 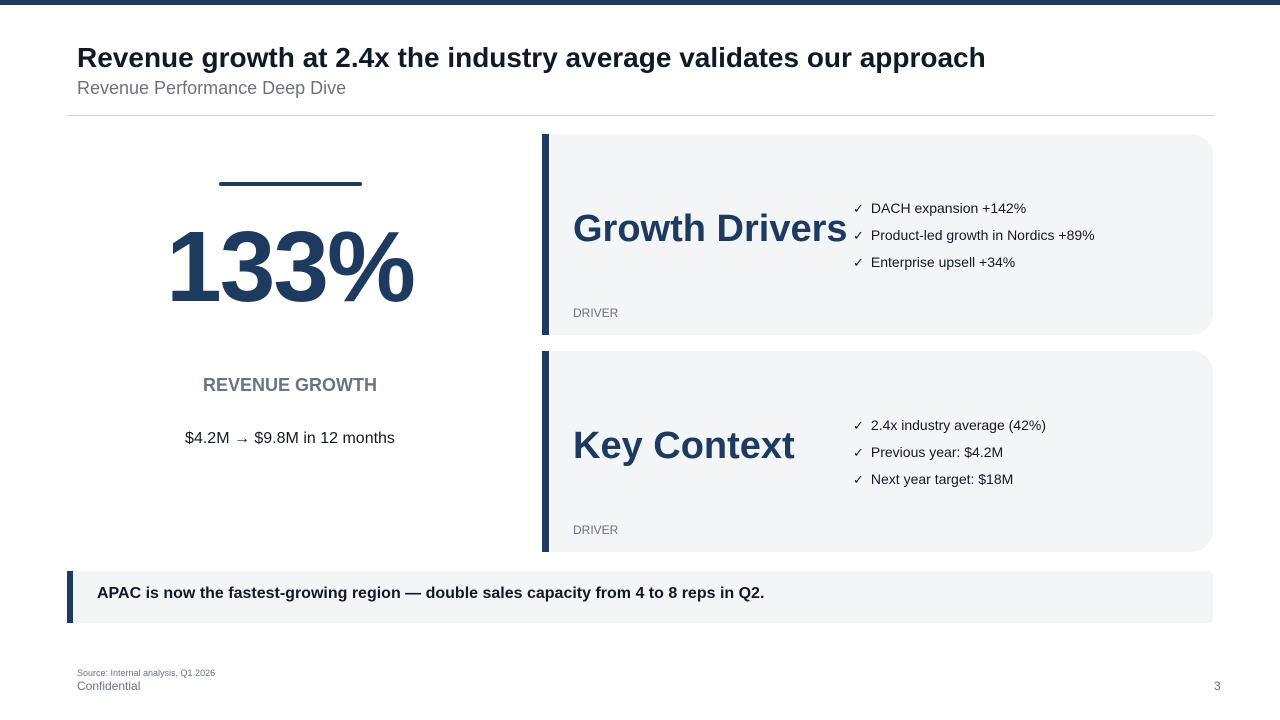 I want to click on list-item: ✓ Product-led growth in Nordics +89%, so click(x=974, y=235).